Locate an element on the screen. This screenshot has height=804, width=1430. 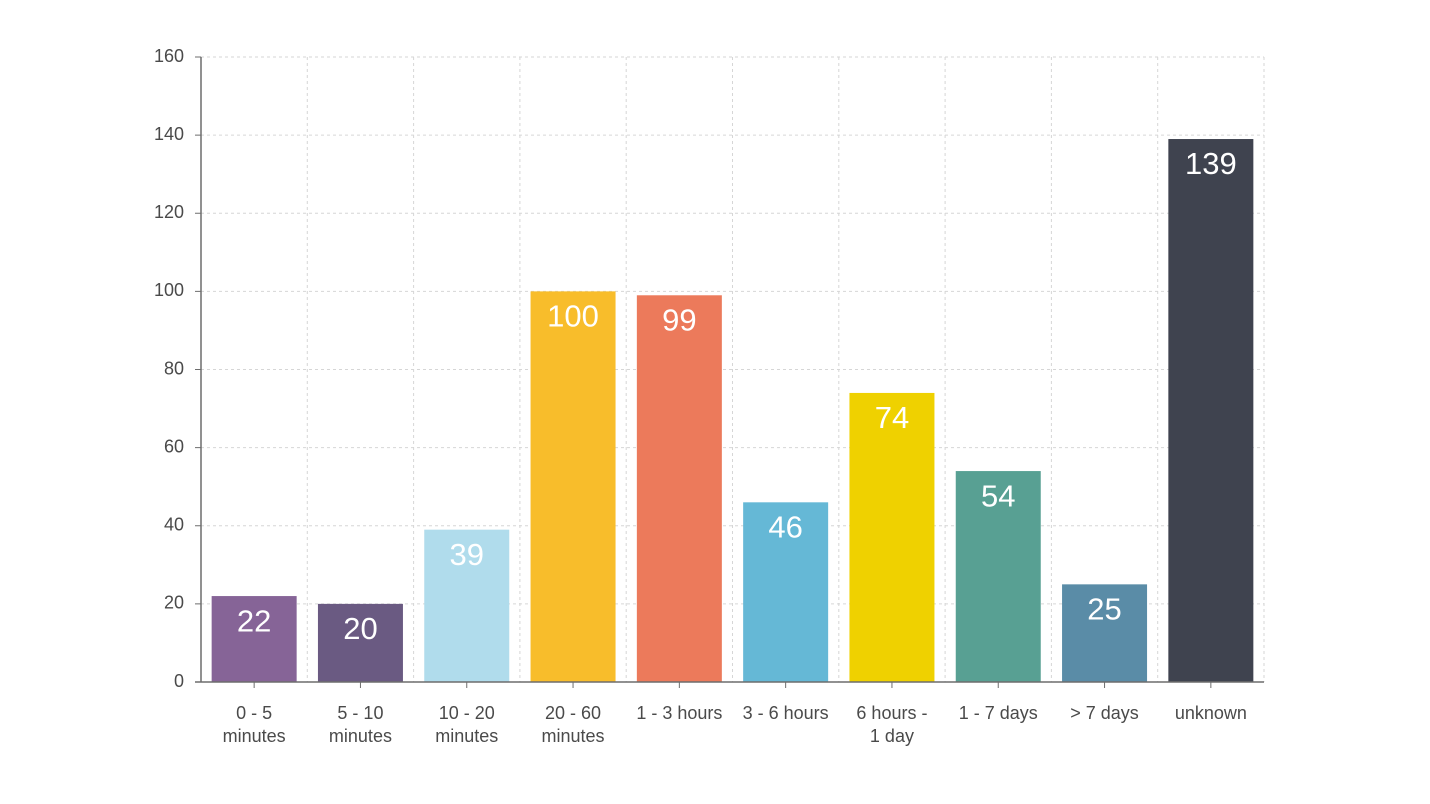
y-tick-label: 0 is located at coordinates (179, 681).